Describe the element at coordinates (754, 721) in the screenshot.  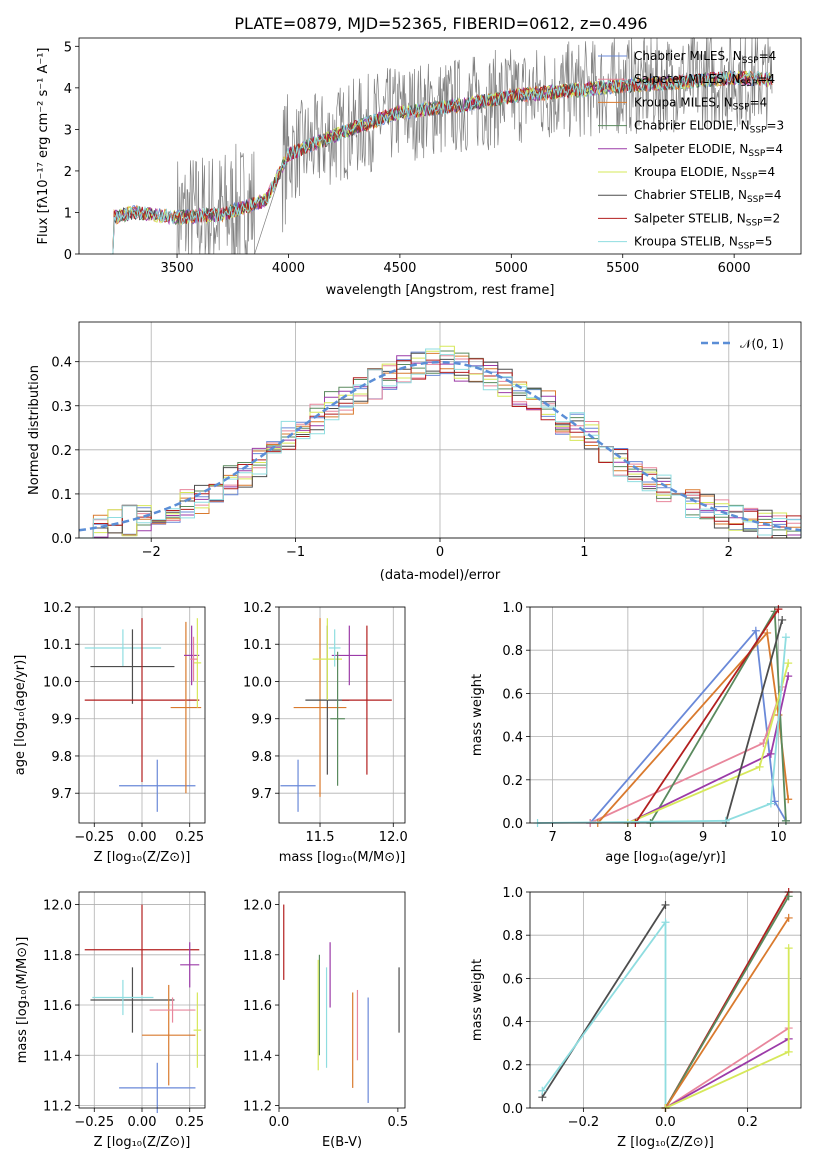
I see `chabrier_stelib-weight-line` at that location.